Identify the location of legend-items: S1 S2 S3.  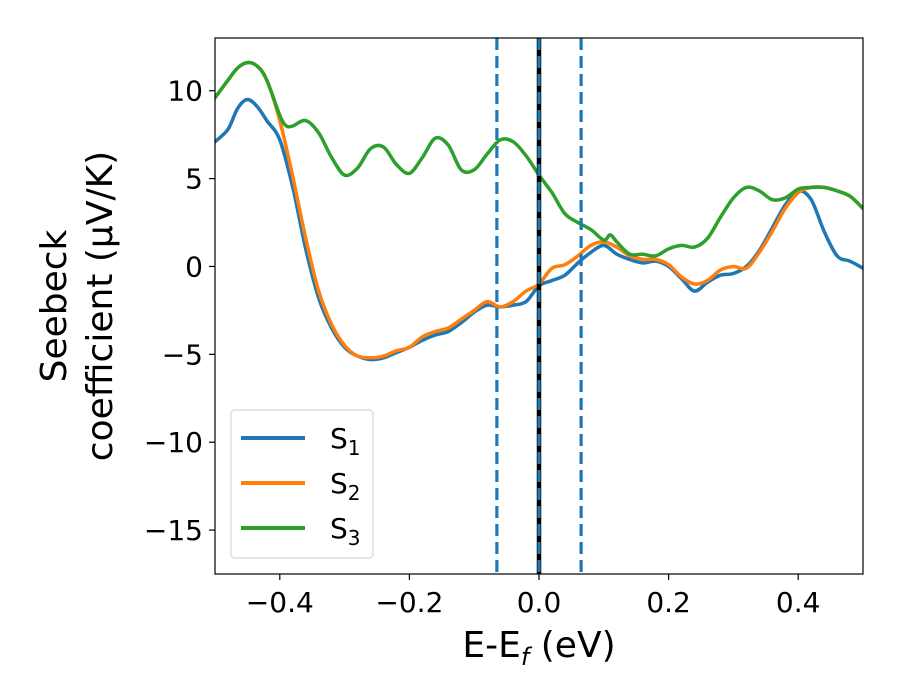
(301, 486).